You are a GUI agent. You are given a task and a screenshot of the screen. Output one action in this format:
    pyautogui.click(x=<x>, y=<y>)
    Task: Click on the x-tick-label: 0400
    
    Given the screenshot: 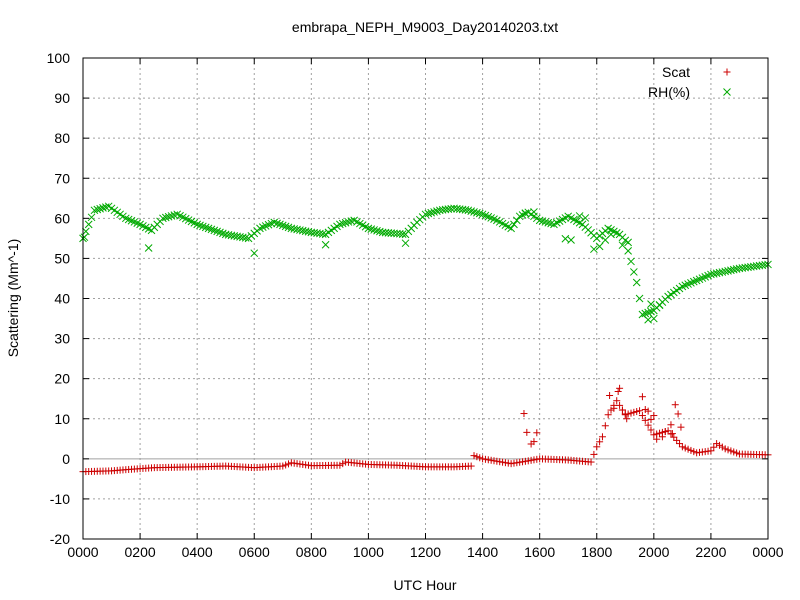 What is the action you would take?
    pyautogui.click(x=197, y=552)
    